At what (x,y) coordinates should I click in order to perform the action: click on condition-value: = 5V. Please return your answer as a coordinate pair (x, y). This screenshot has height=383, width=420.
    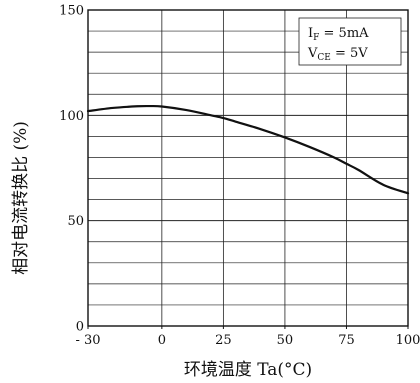
    Looking at the image, I should click on (349, 53).